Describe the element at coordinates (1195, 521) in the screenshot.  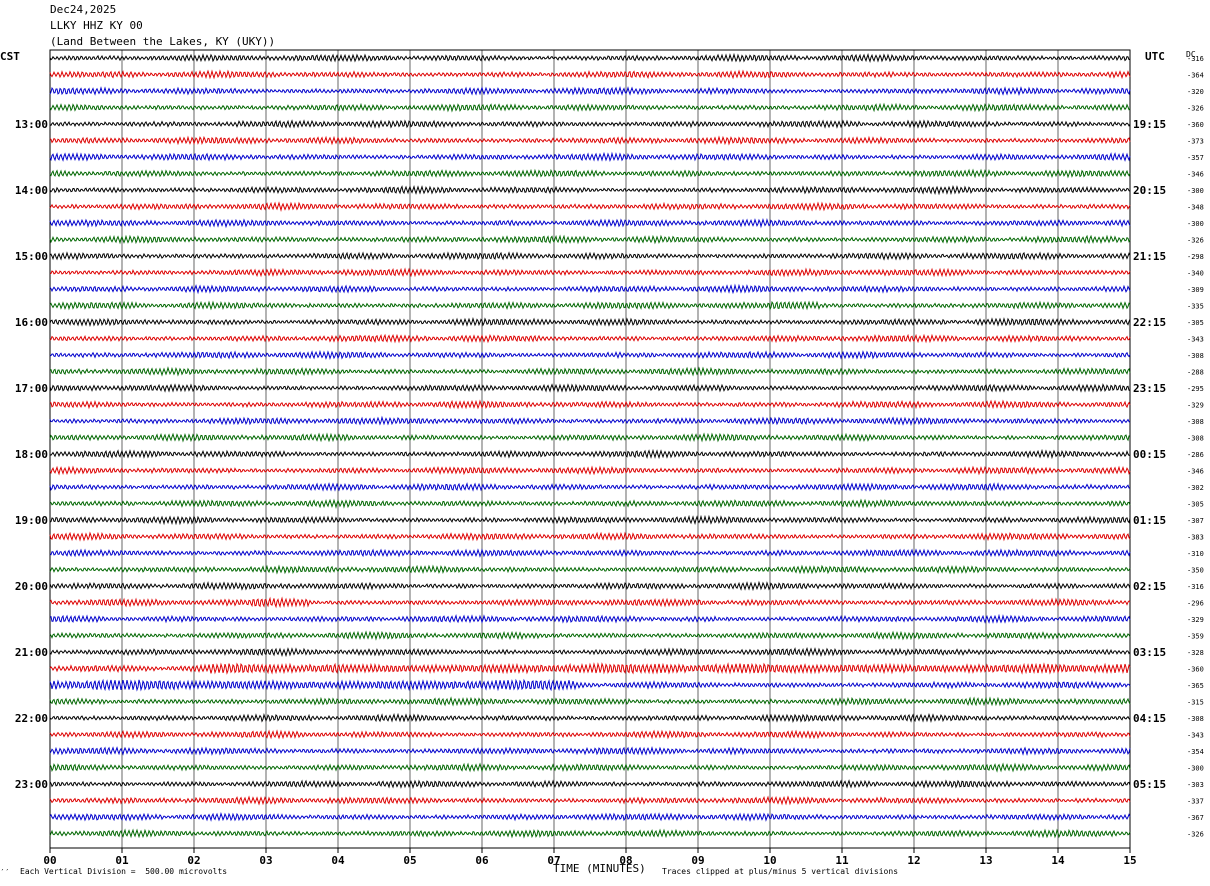
I see `dc-offset-label: -307` at that location.